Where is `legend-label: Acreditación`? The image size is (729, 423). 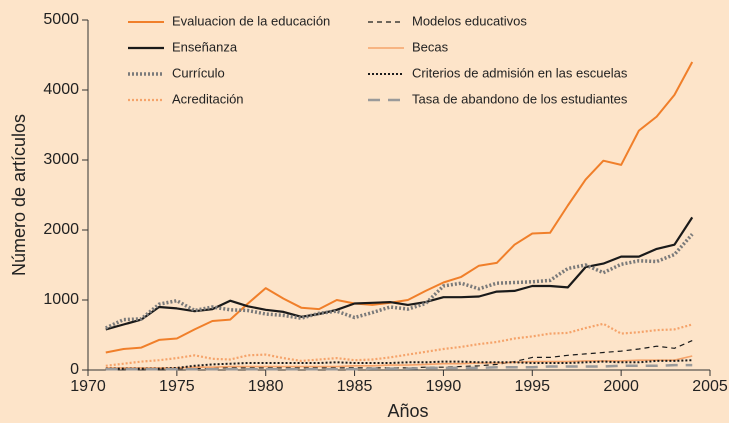 legend-label: Acreditación is located at coordinates (208, 98).